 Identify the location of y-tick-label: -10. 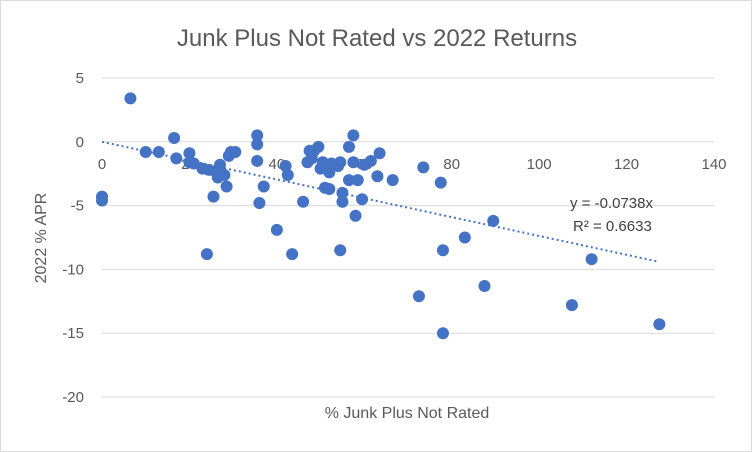
(73, 269).